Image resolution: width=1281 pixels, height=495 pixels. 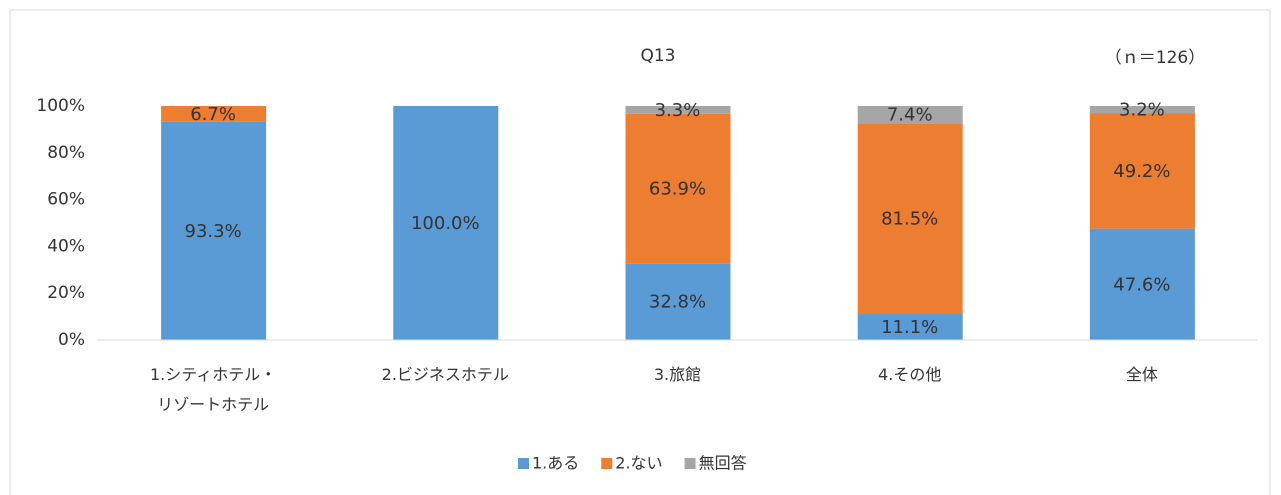 What do you see at coordinates (1155, 58) in the screenshot?
I see `annotation: （ｎ＝126）` at bounding box center [1155, 58].